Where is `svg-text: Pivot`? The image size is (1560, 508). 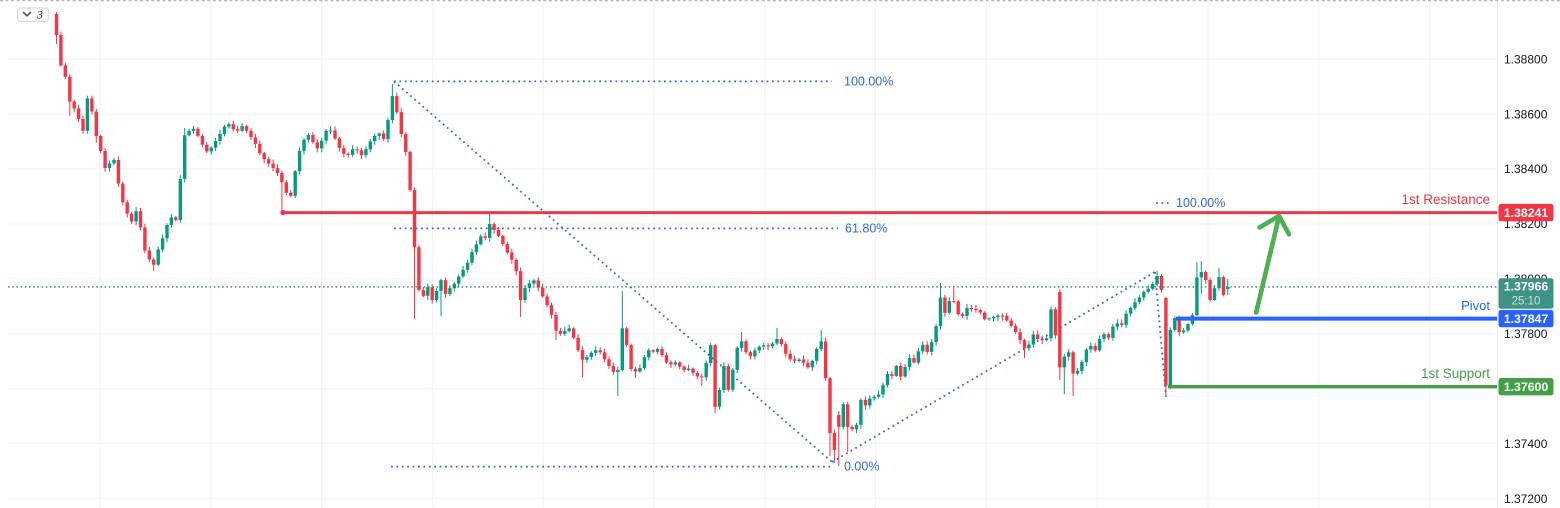
svg-text: Pivot is located at coordinates (1475, 305).